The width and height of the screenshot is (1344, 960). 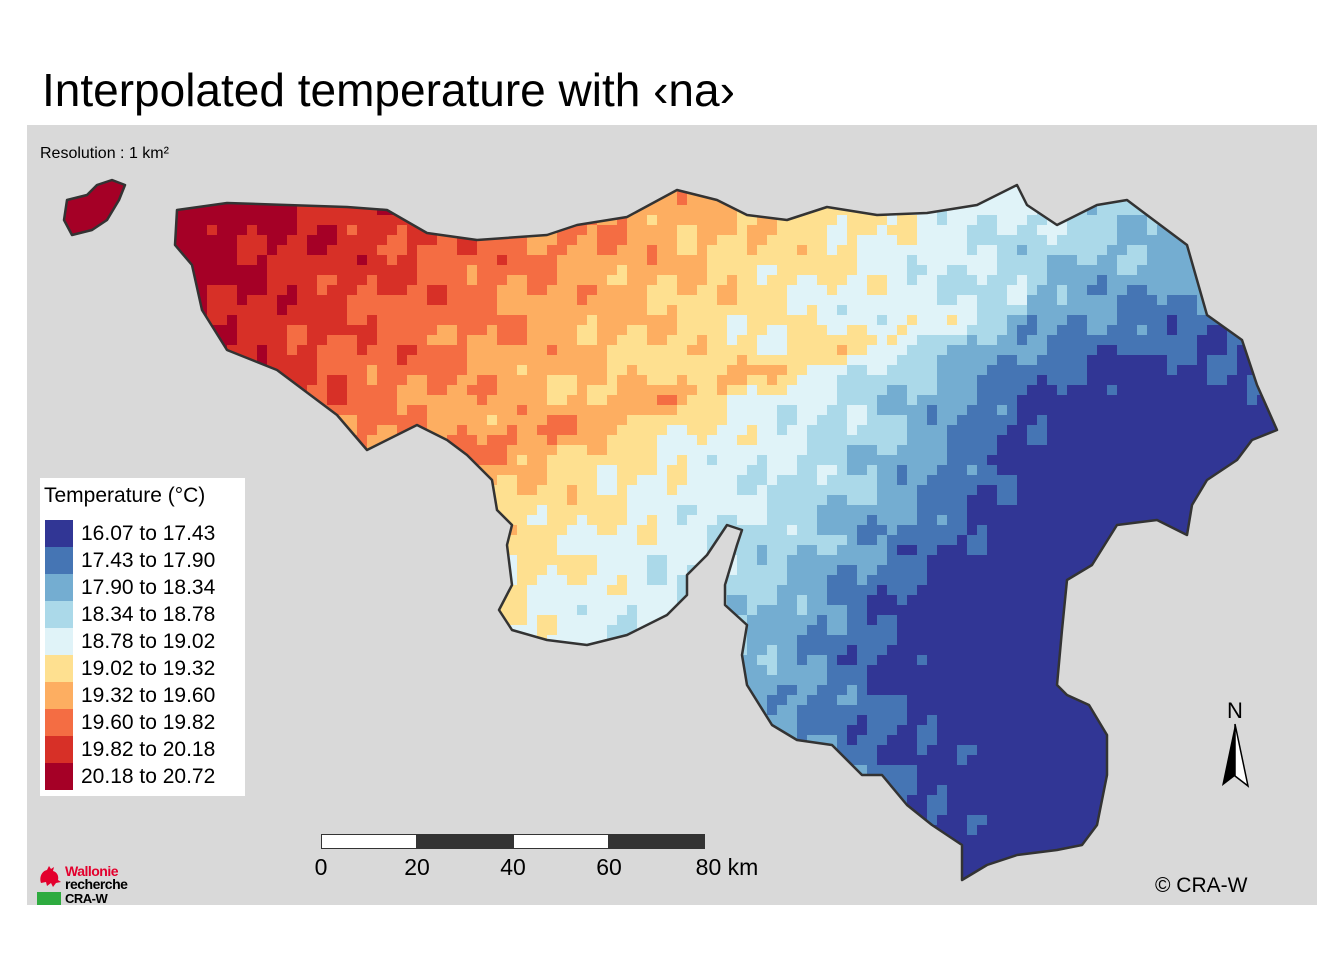 I want to click on legend-label: 19.60 to 19.82, so click(x=148, y=722).